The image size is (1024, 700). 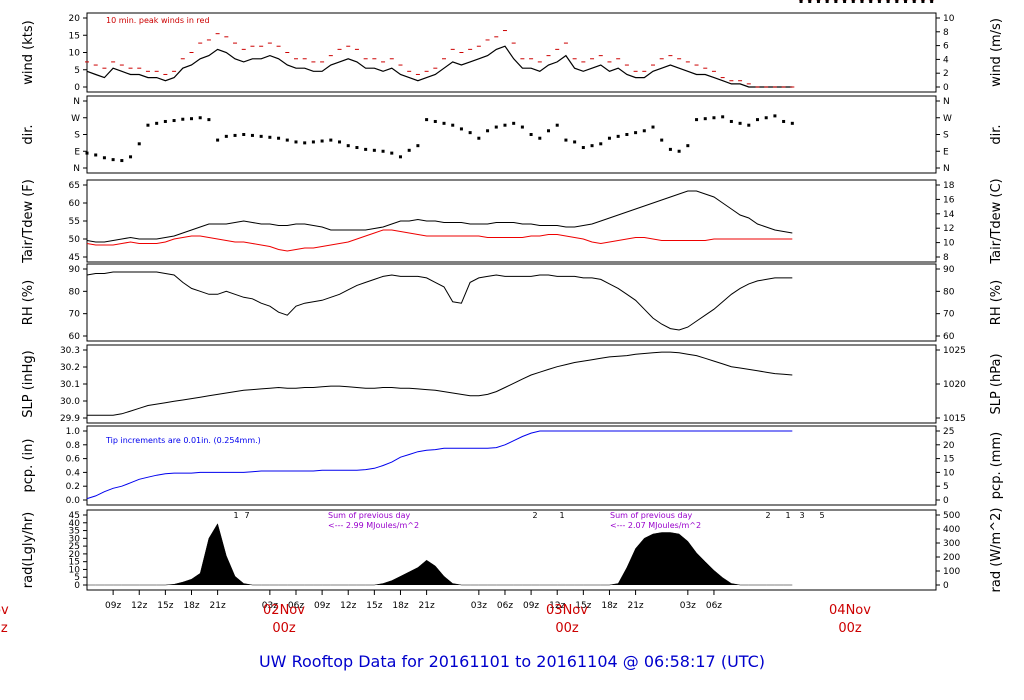 What do you see at coordinates (73, 460) in the screenshot?
I see `pcp-left-tick-label: 0.6` at bounding box center [73, 460].